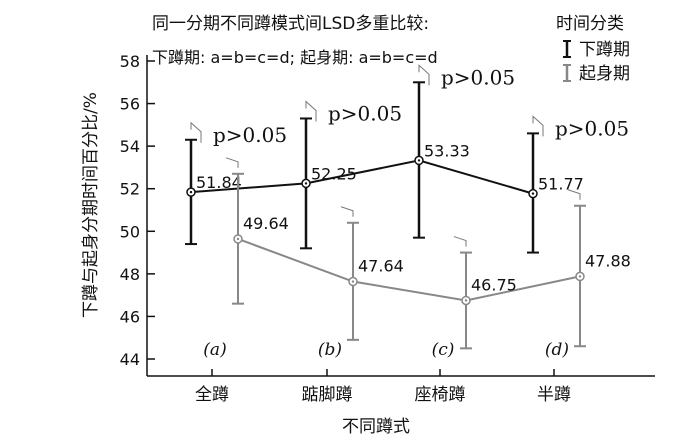  Describe the element at coordinates (327, 395) in the screenshot. I see `x-tick-label: 踮脚蹲` at that location.